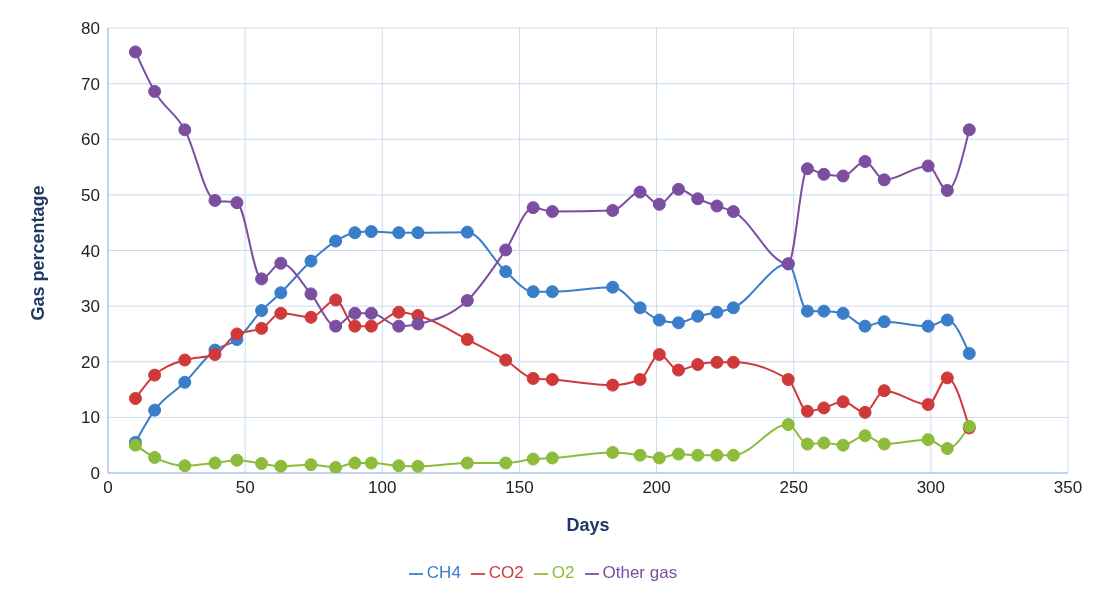 The image size is (1107, 605). Describe the element at coordinates (245, 488) in the screenshot. I see `x-tick-label: 50` at that location.